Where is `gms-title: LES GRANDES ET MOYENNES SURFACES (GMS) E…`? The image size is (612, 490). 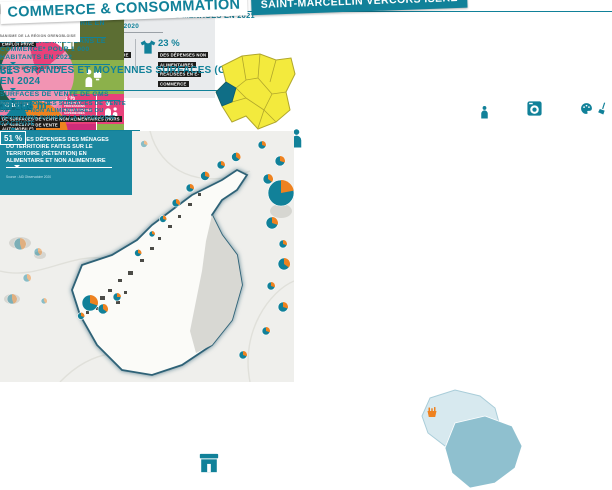 gms-title: LES GRANDES ET MOYENNES SURFACES (GMS) E… is located at coordinates (131, 78).